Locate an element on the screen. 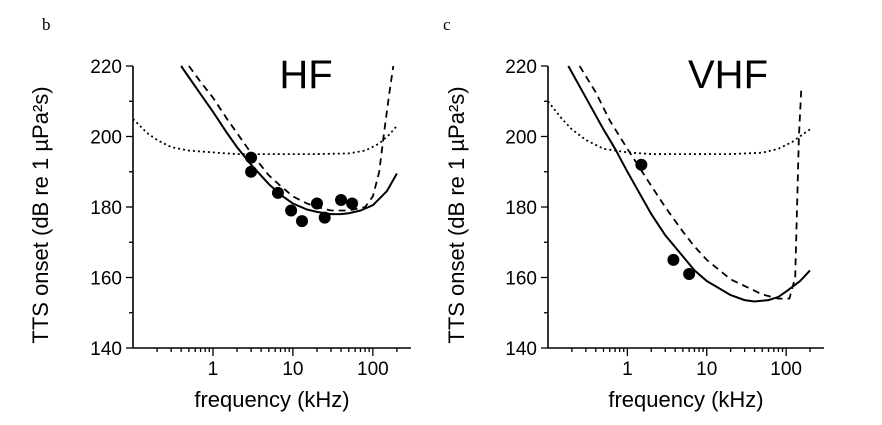 Image resolution: width=882 pixels, height=425 pixels. panel-title: HF is located at coordinates (305, 75).